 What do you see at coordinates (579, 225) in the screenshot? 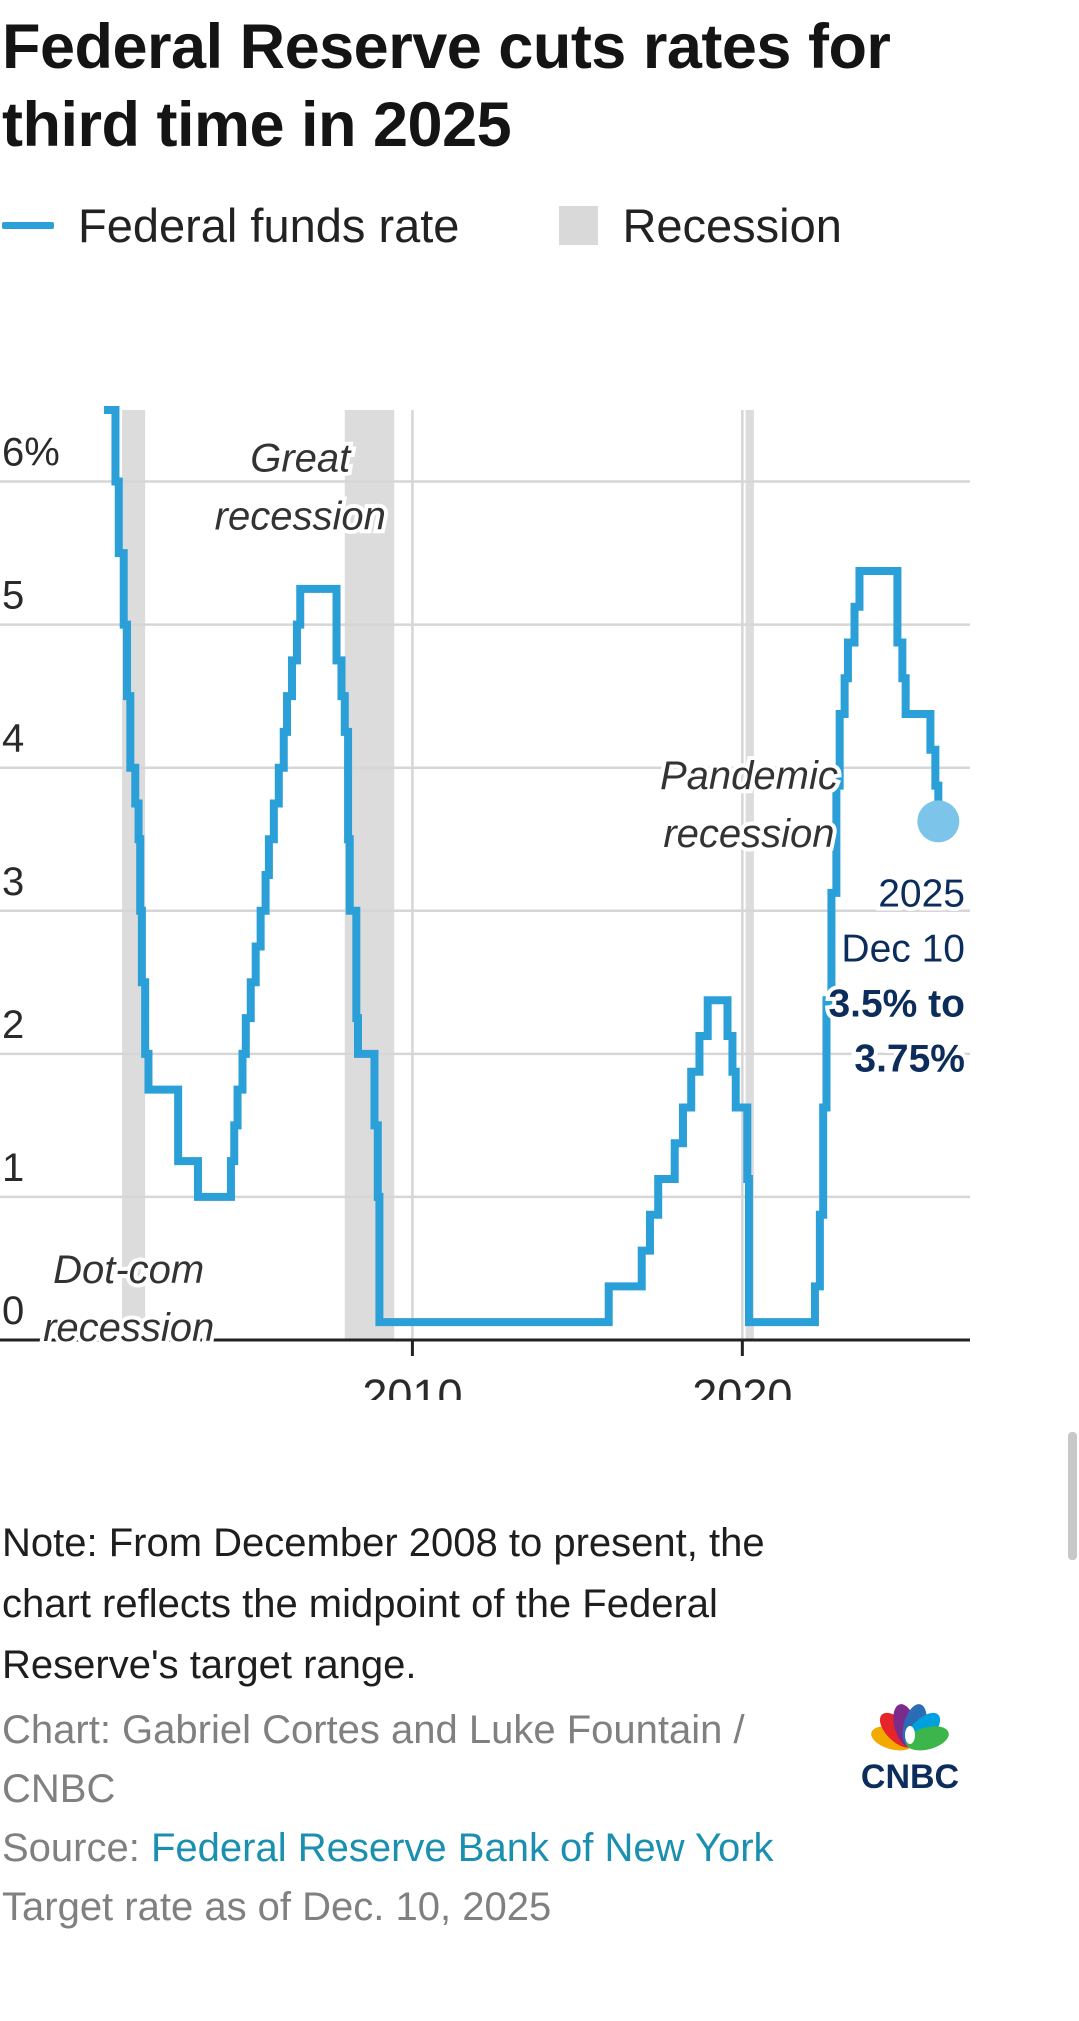
I see `legend-recession-swatch` at bounding box center [579, 225].